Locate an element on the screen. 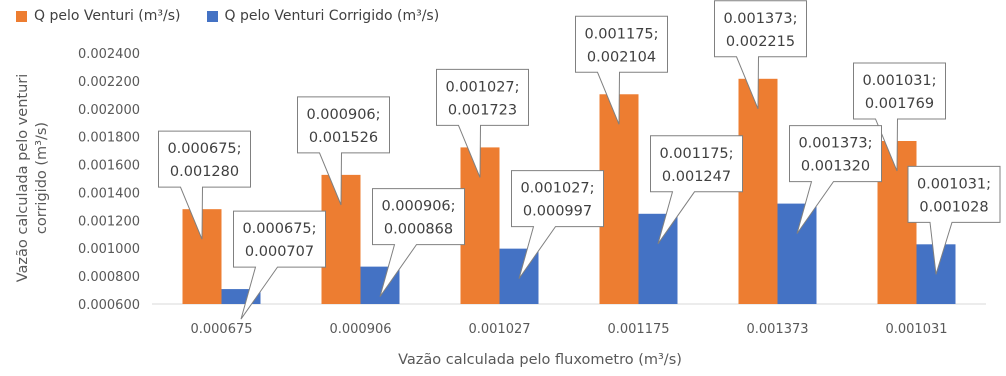  x-axis-title: Vazão calculada pelo fluxometro (m³/s) is located at coordinates (540, 360).